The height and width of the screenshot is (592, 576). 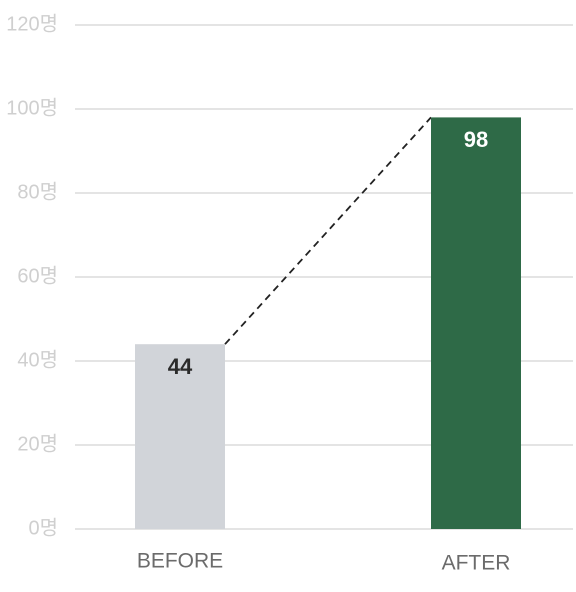 What do you see at coordinates (32, 107) in the screenshot?
I see `y-tick-label: 100명` at bounding box center [32, 107].